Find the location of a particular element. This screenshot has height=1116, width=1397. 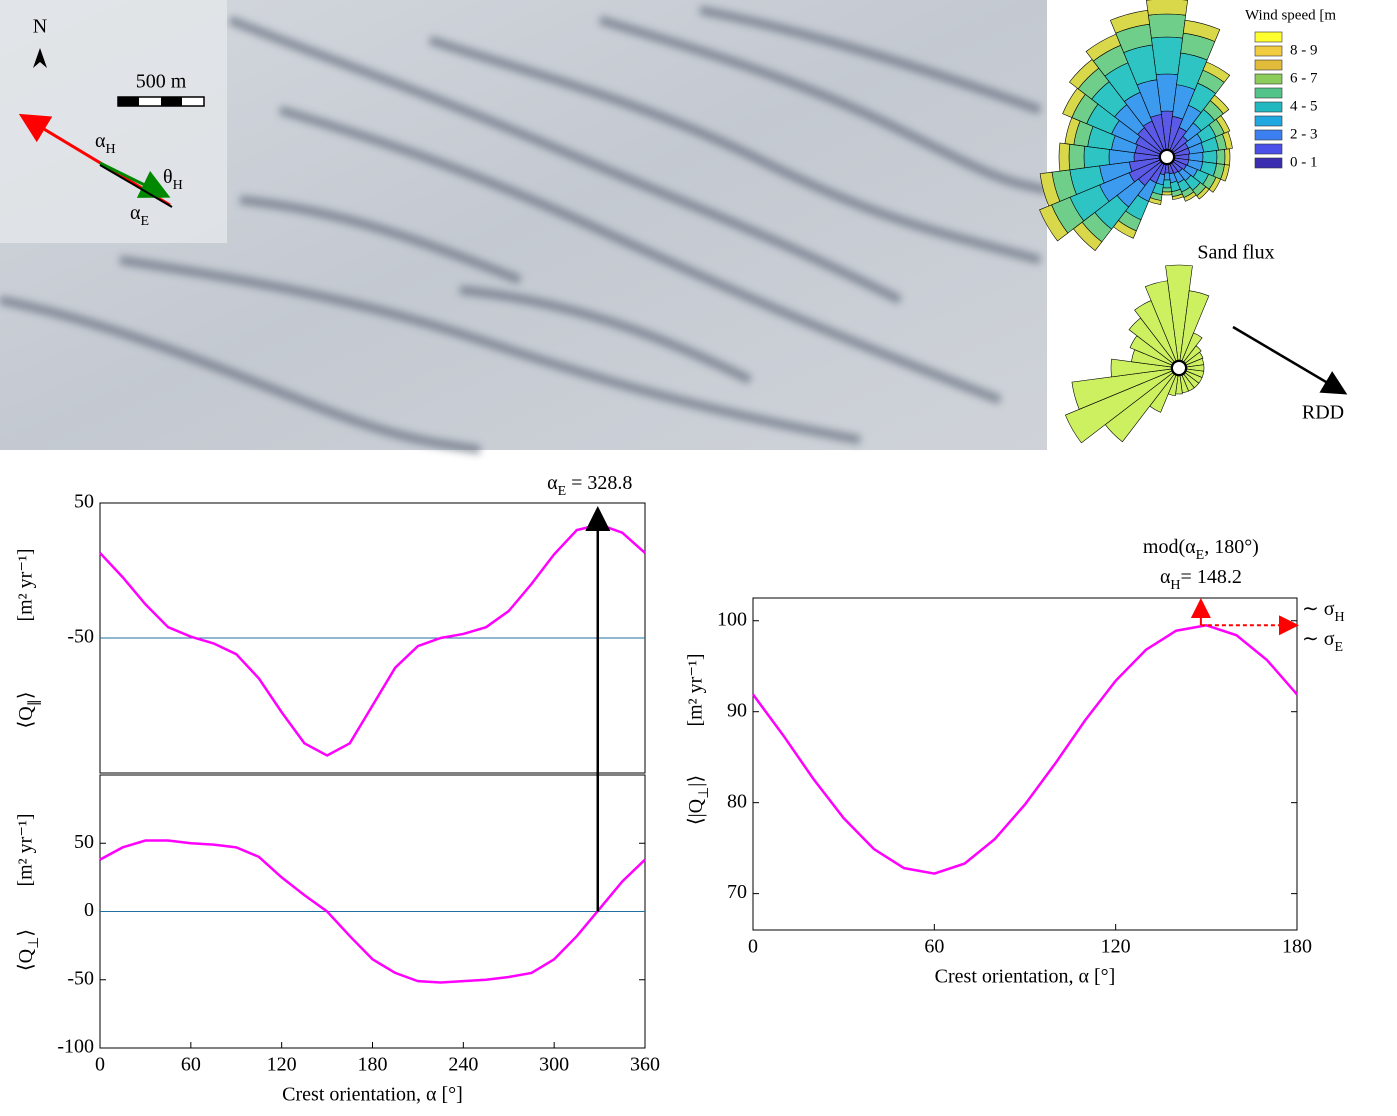

sigma-e-label: ∼ σE is located at coordinates (1322, 641).